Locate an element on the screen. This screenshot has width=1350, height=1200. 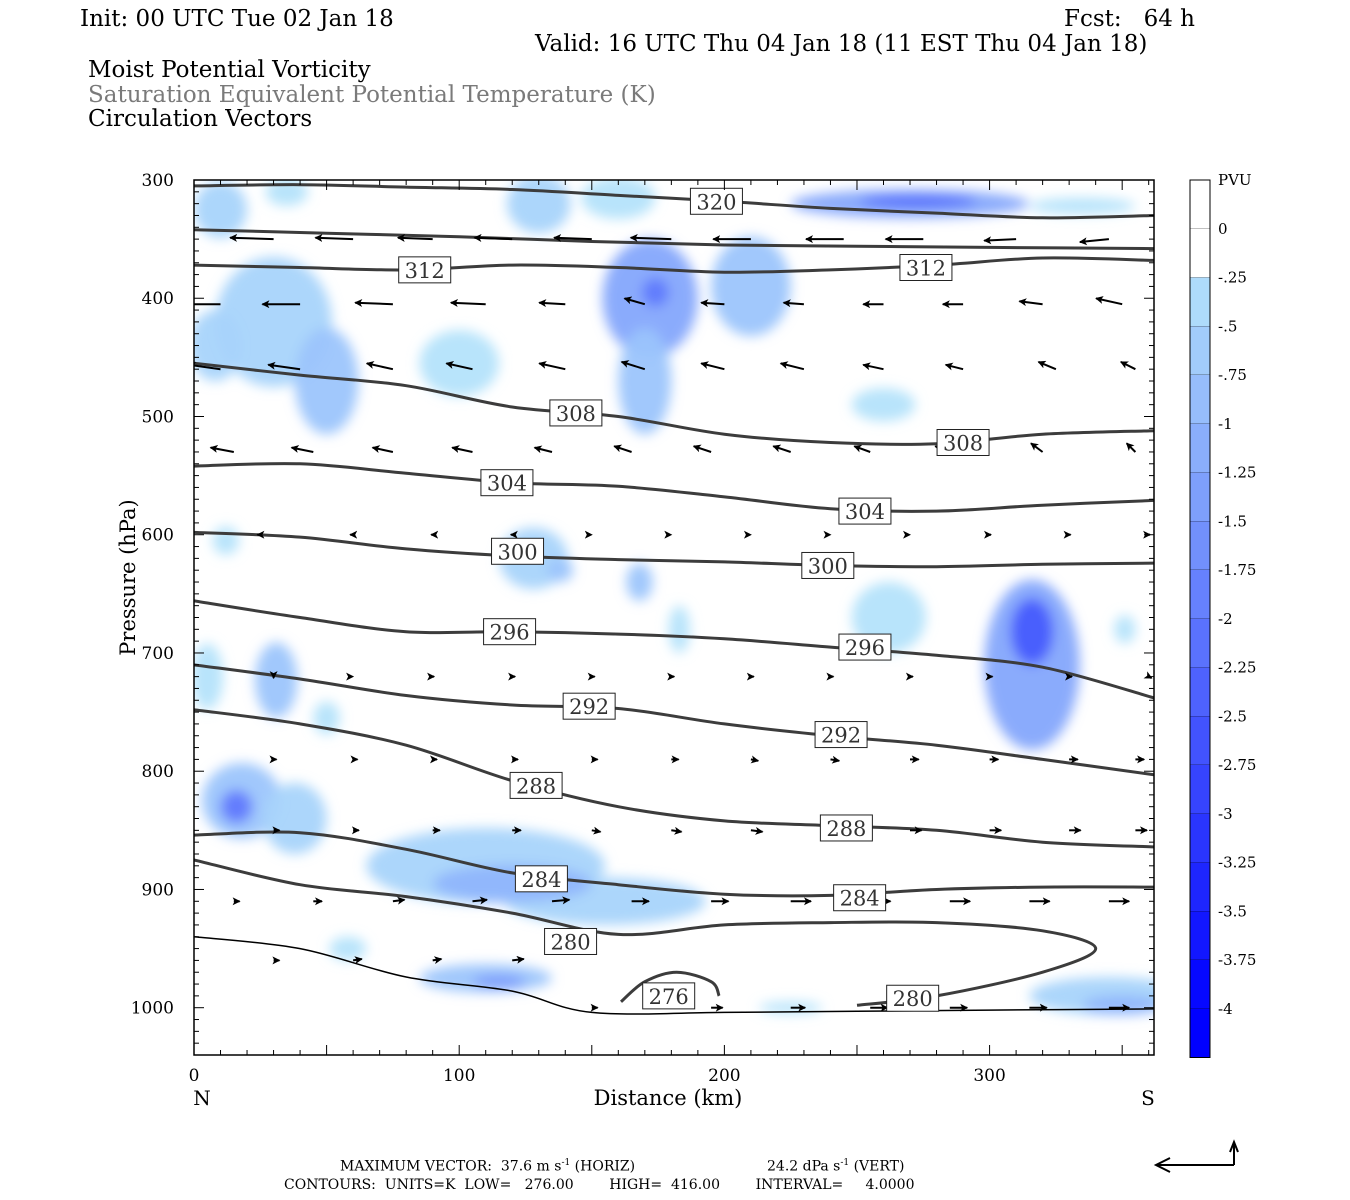
max-vector-vert: 24.2 dPa s is located at coordinates (804, 1166).